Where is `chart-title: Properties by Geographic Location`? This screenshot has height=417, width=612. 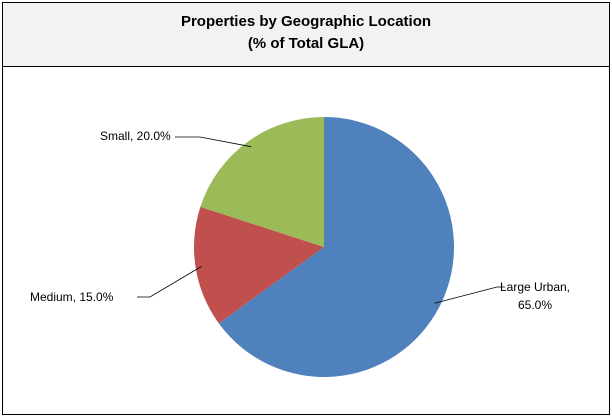
chart-title: Properties by Geographic Location is located at coordinates (306, 21).